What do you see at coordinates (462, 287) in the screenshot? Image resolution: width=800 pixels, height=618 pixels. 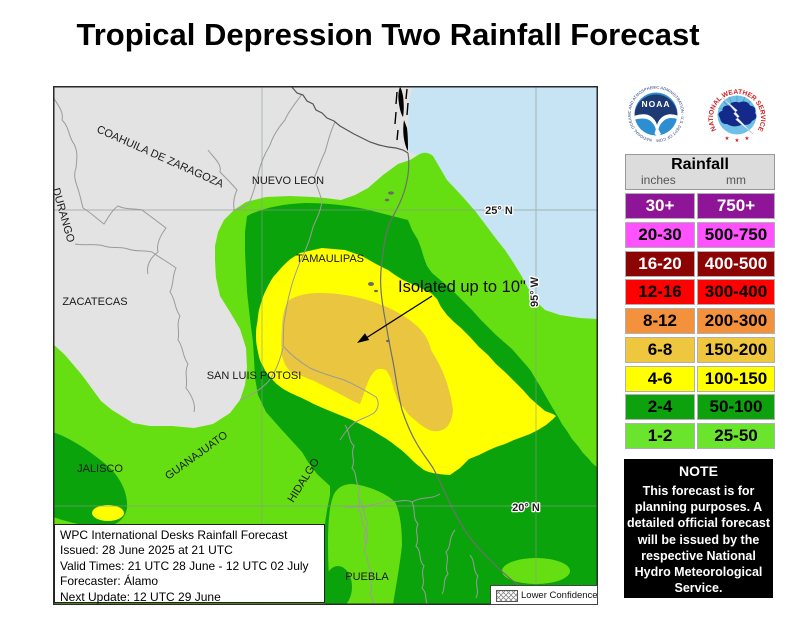 I see `svg-text: Isolated up to 10"` at bounding box center [462, 287].